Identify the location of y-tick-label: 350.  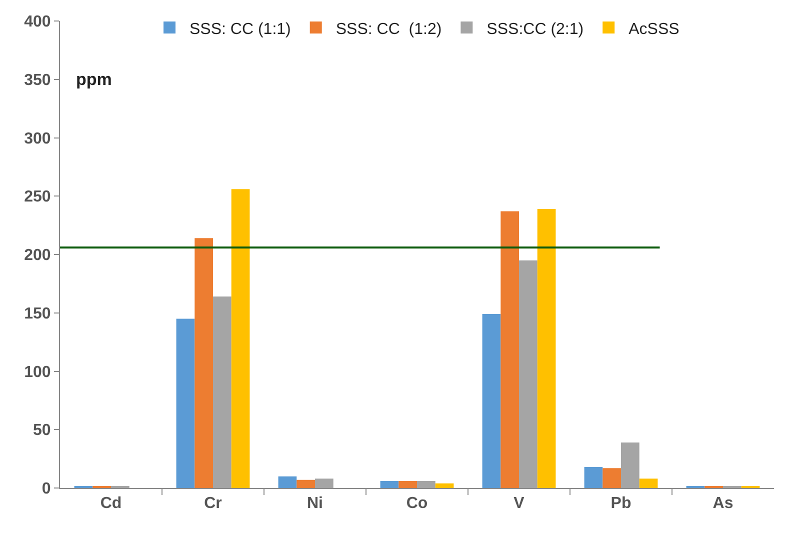
(37, 80).